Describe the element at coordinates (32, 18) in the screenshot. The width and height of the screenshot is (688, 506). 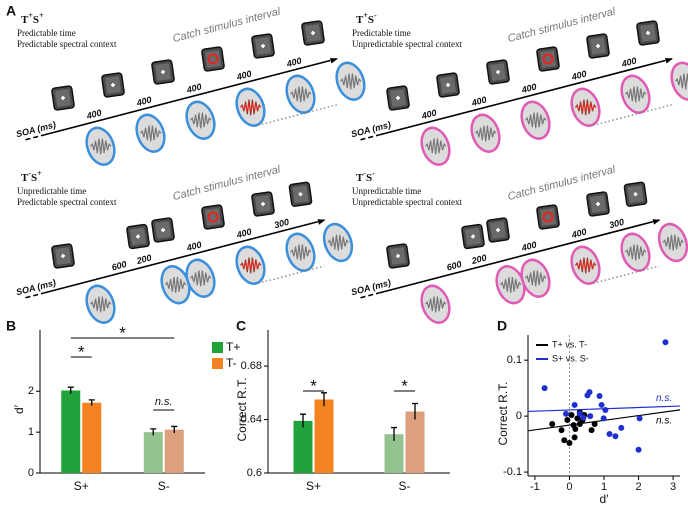
I see `diagram-title: T+S+` at that location.